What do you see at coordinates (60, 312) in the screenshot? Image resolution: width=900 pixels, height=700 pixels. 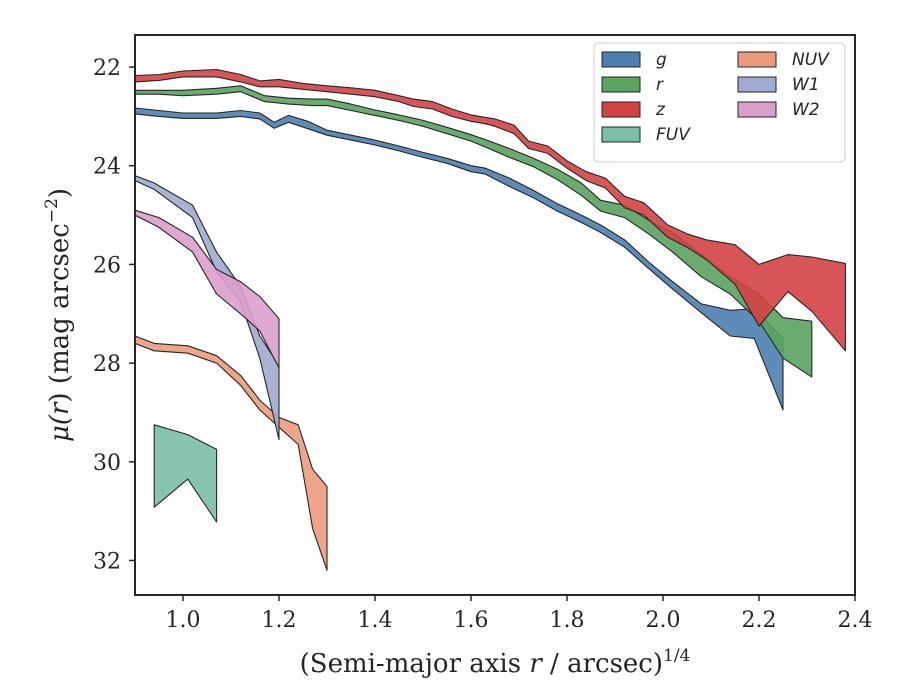 I see `y-axis-title-mid: ) (mag arcsec` at bounding box center [60, 312].